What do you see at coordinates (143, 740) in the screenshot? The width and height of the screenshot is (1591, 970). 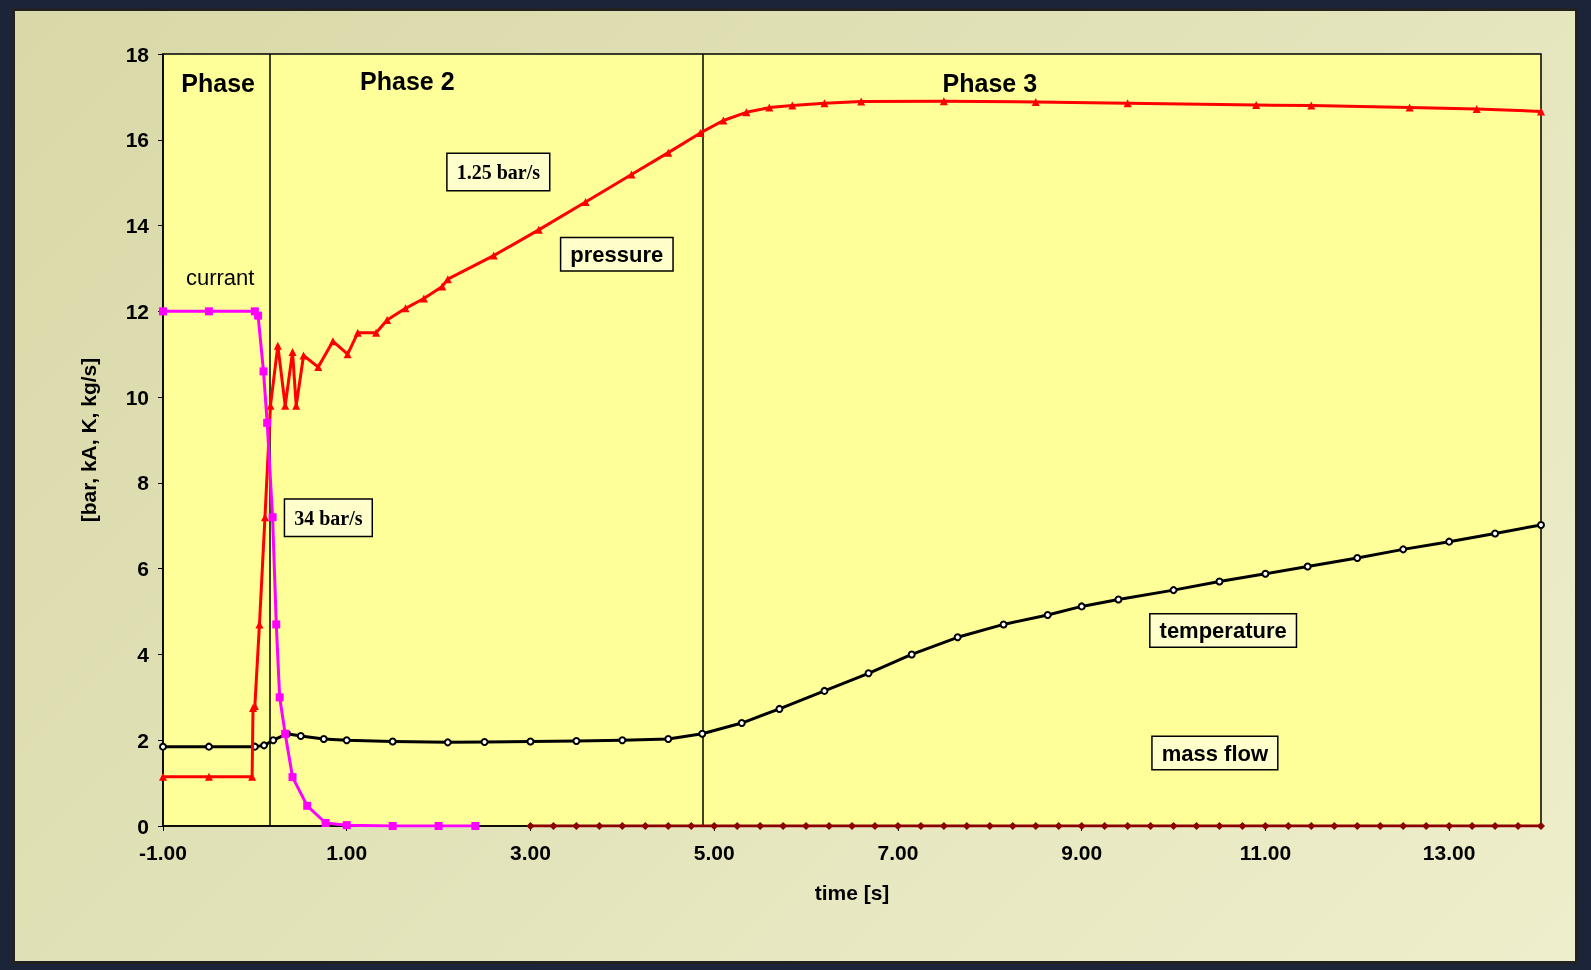 I see `y-tick-label: 2` at bounding box center [143, 740].